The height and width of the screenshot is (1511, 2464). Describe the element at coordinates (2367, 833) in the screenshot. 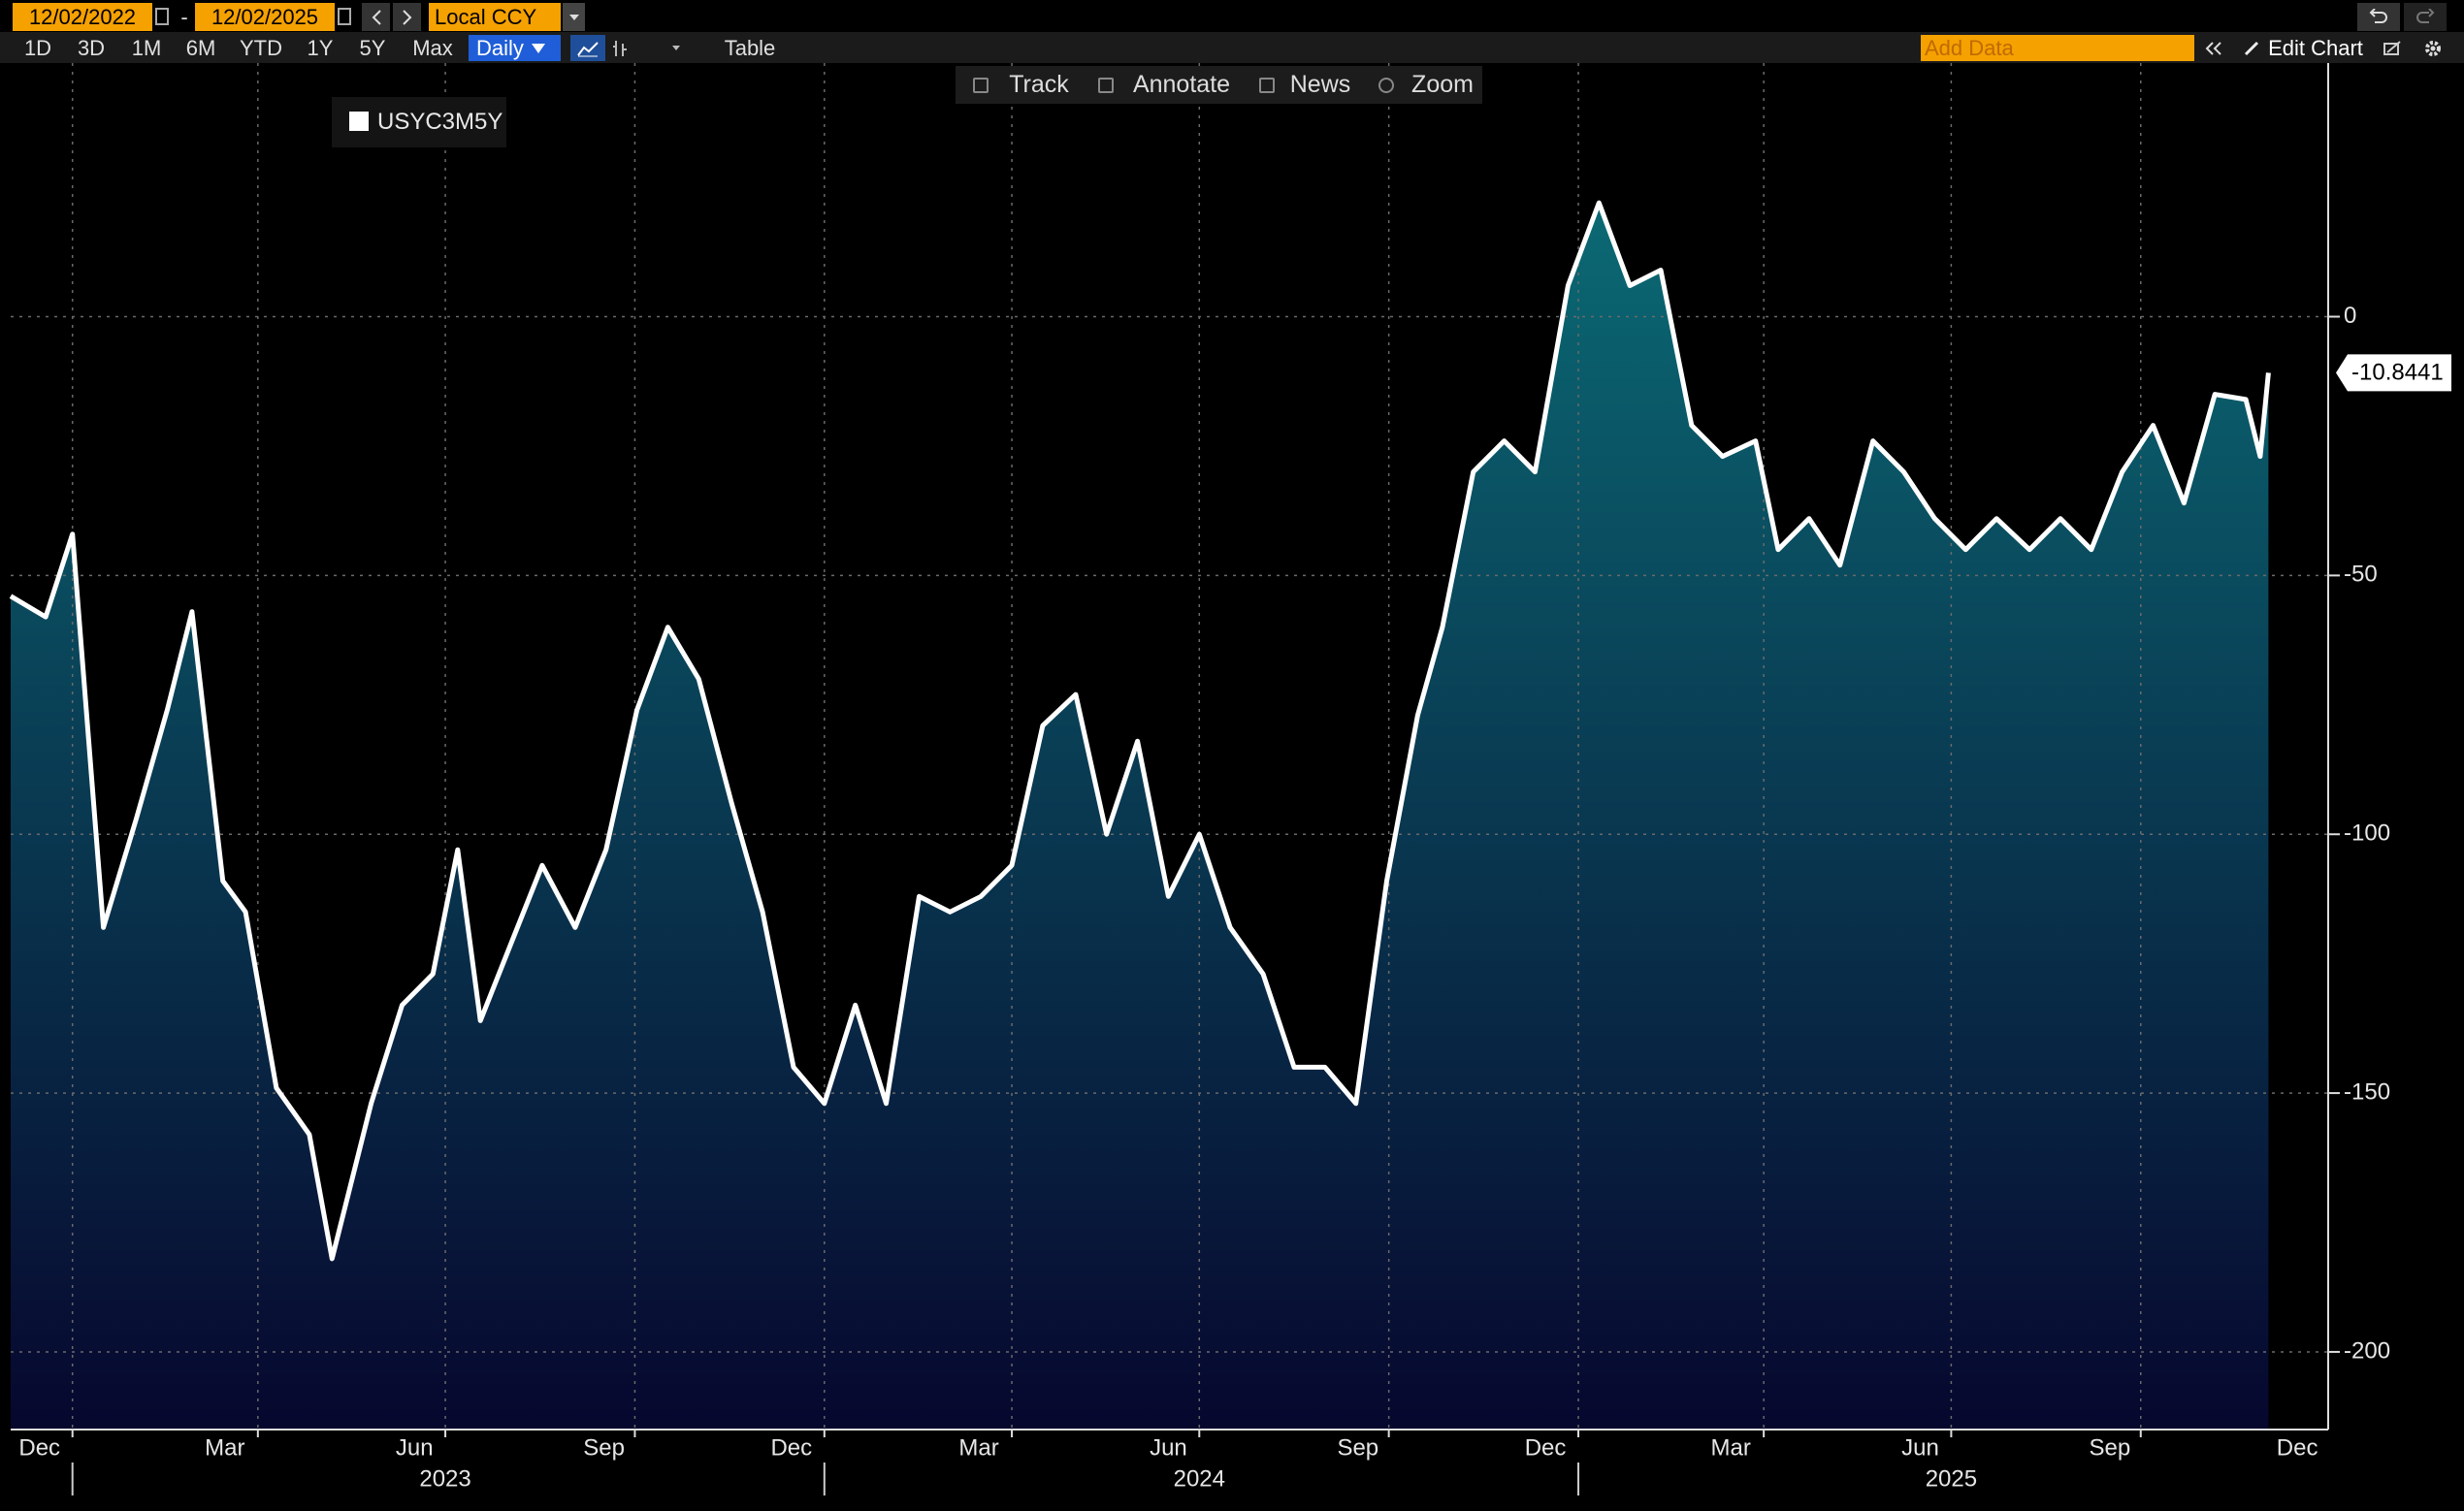

I see `y-tick-label: -100` at that location.